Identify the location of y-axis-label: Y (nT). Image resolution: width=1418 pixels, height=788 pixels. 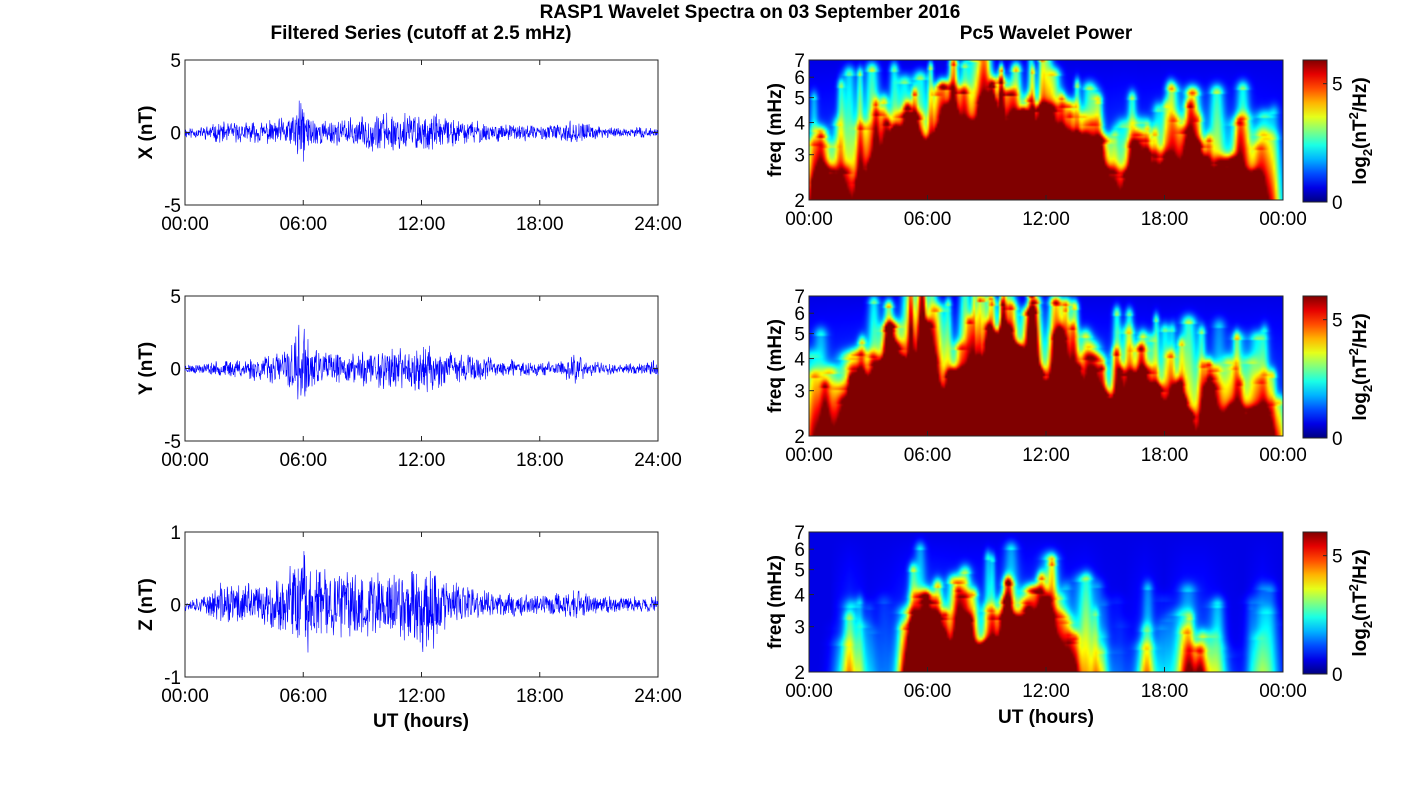
(146, 368).